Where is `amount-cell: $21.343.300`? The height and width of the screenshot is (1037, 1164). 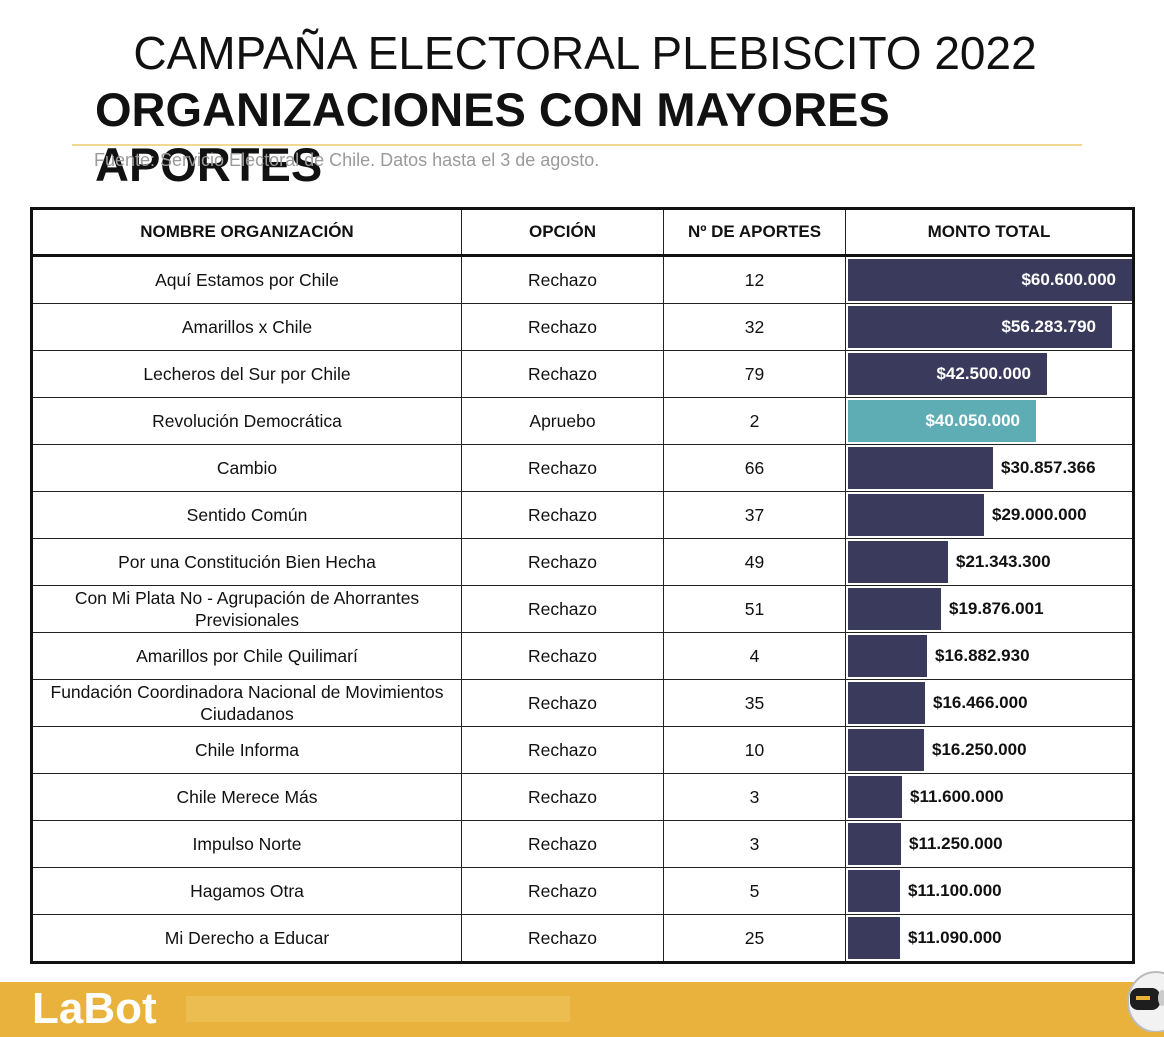 amount-cell: $21.343.300 is located at coordinates (989, 562).